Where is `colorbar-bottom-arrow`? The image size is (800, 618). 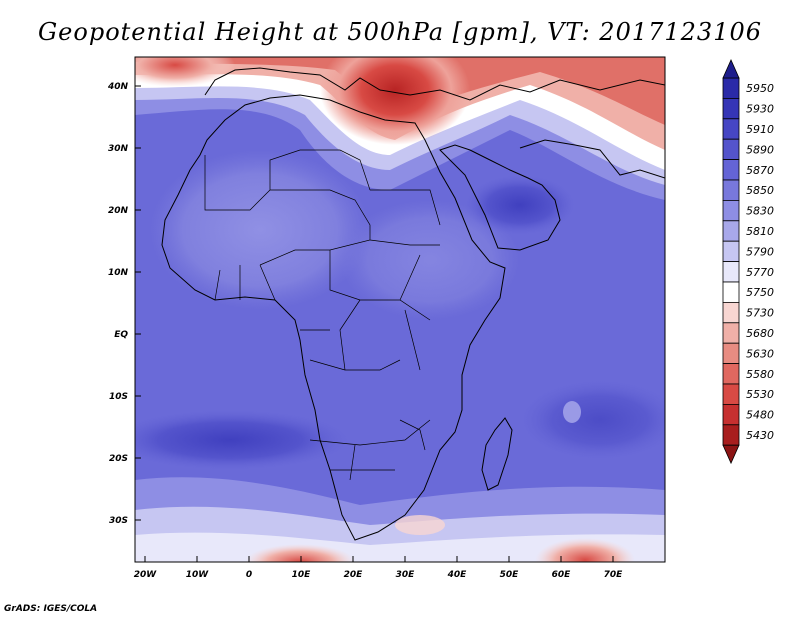 colorbar-bottom-arrow is located at coordinates (731, 454).